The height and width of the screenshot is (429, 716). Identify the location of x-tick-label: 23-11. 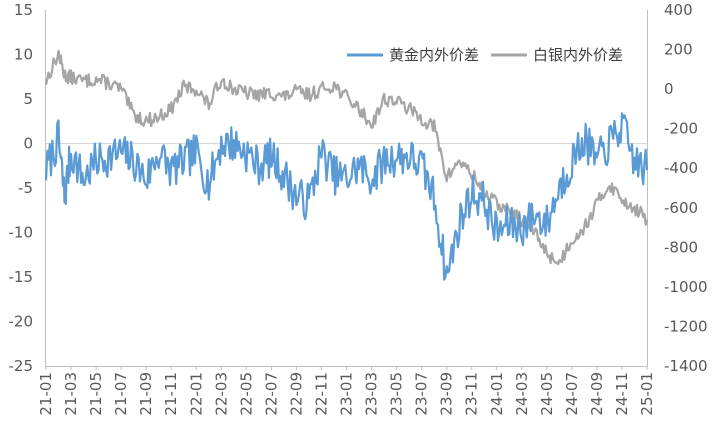
(472, 394).